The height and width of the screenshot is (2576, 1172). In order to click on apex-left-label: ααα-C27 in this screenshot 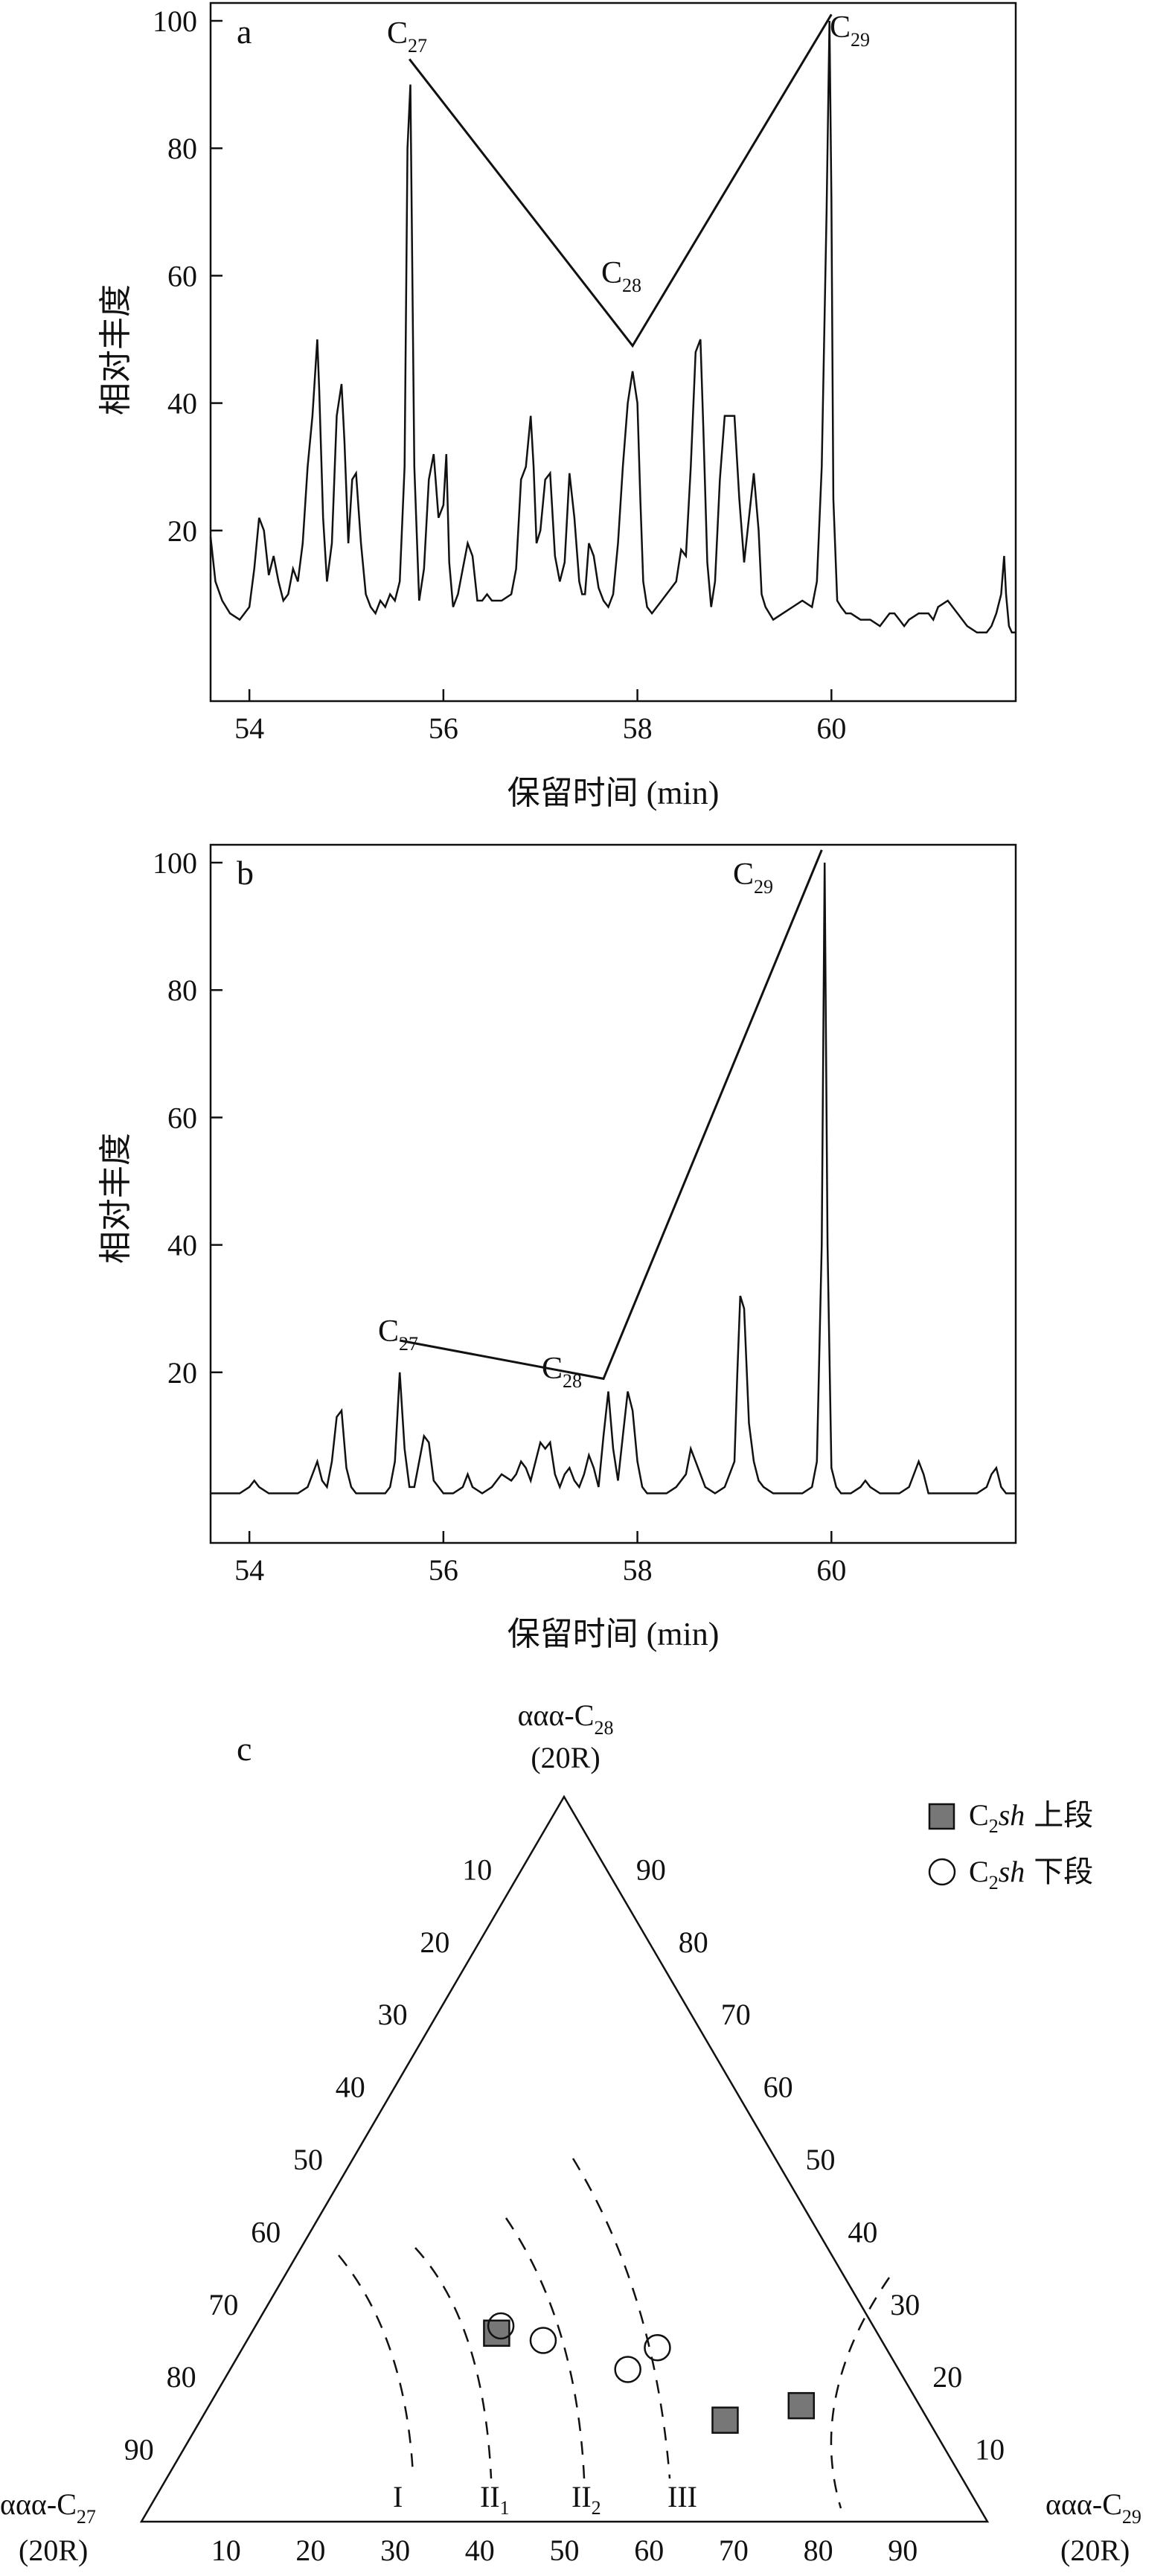, I will do `click(48, 2507)`.